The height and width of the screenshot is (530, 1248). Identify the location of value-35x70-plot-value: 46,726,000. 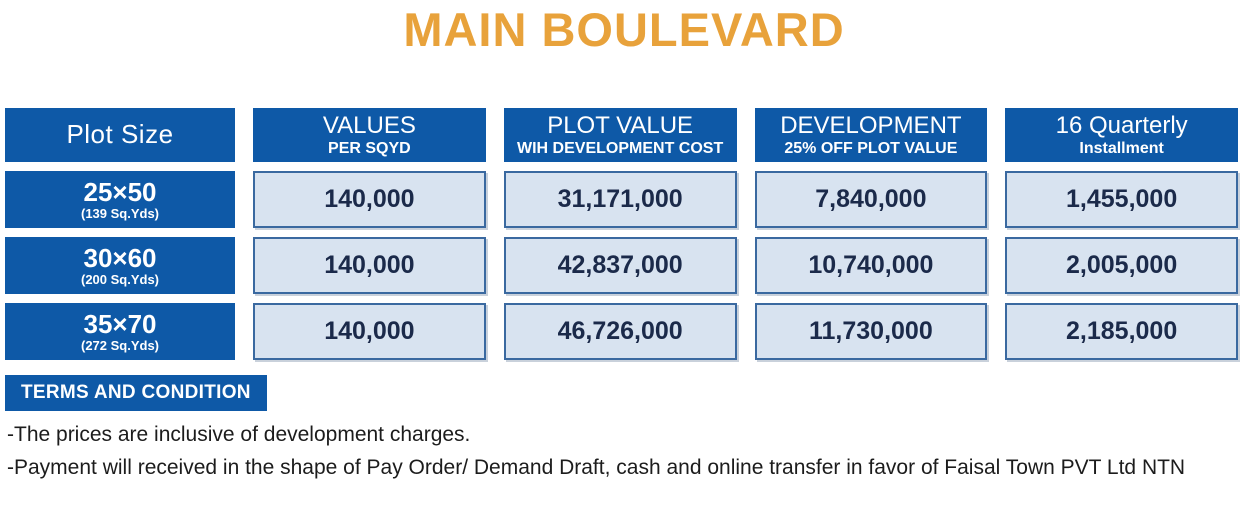
(620, 331).